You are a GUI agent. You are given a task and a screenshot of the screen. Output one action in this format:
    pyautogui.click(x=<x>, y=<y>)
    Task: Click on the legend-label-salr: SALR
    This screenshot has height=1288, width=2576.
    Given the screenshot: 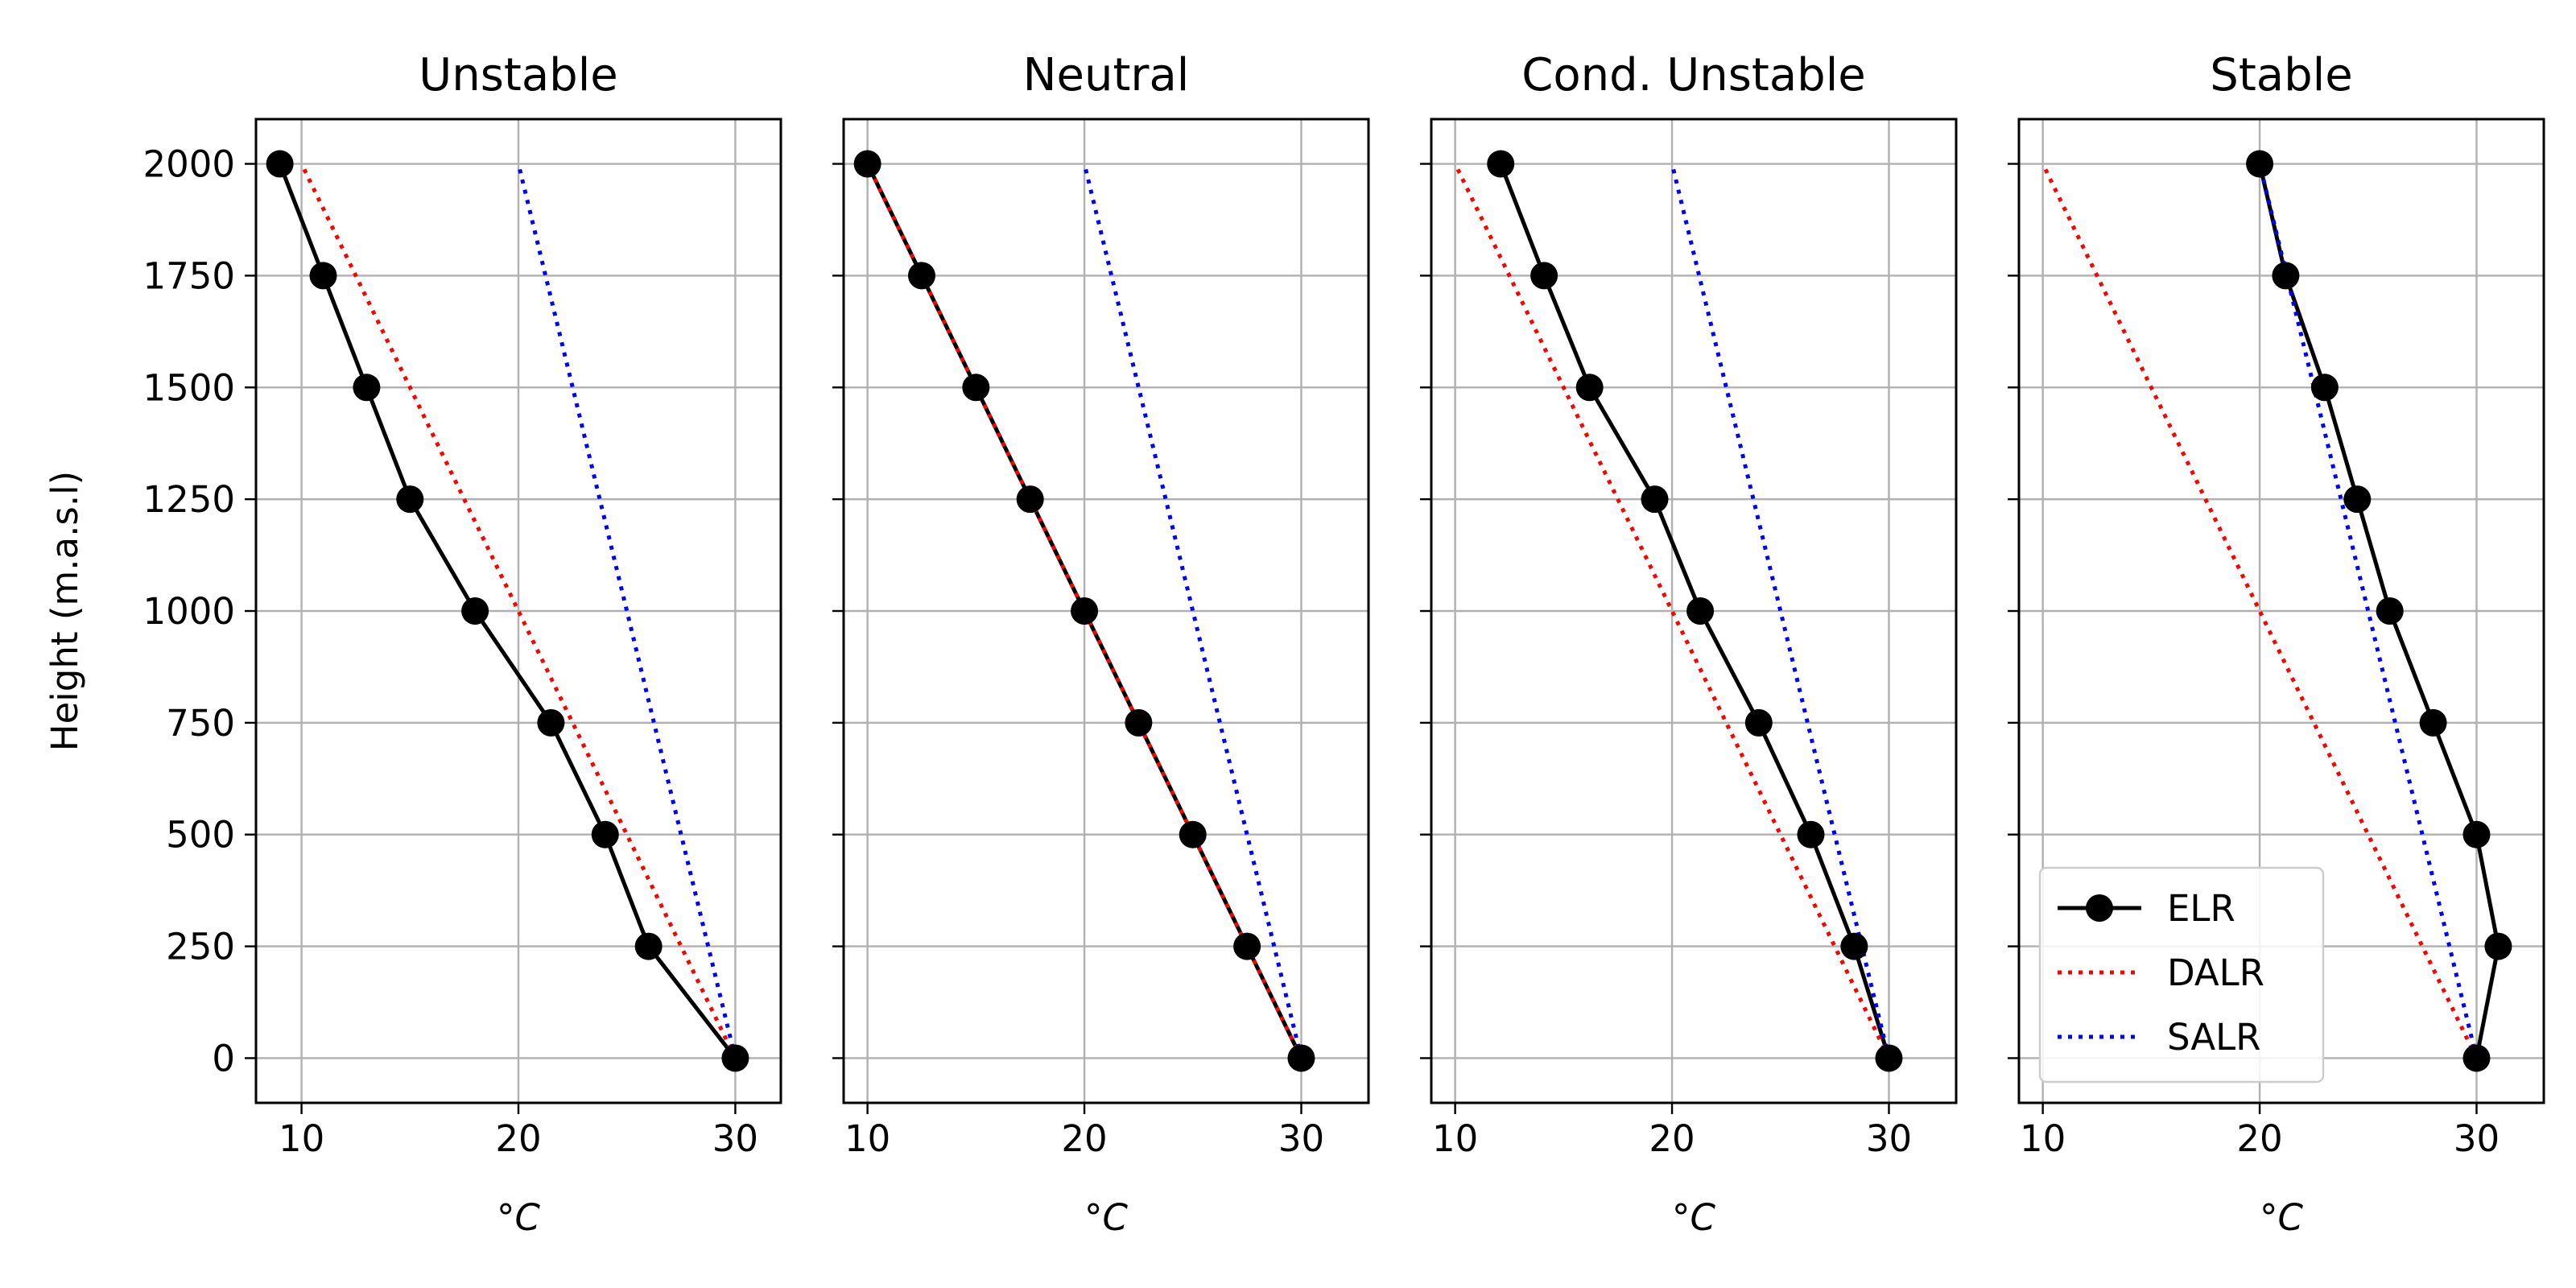 What is the action you would take?
    pyautogui.click(x=2214, y=1037)
    